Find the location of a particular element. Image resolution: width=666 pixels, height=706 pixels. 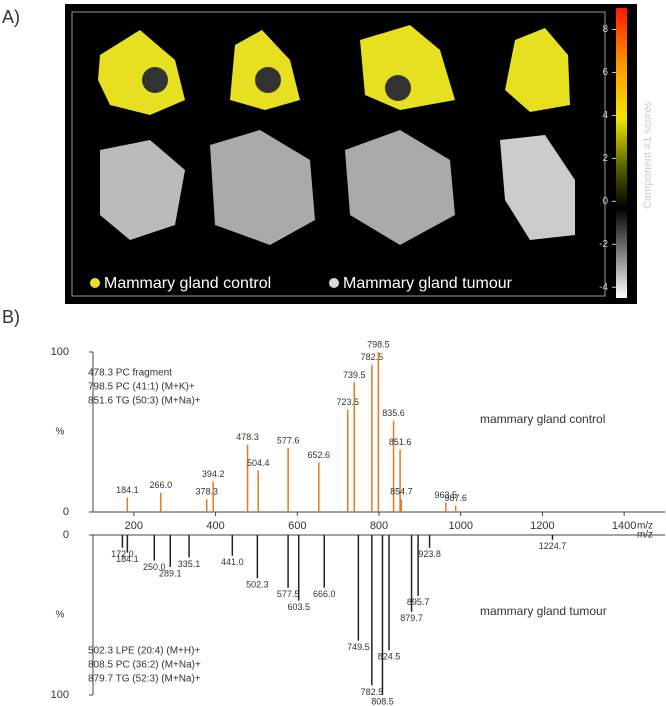

peak-label: 666.0 is located at coordinates (324, 594).